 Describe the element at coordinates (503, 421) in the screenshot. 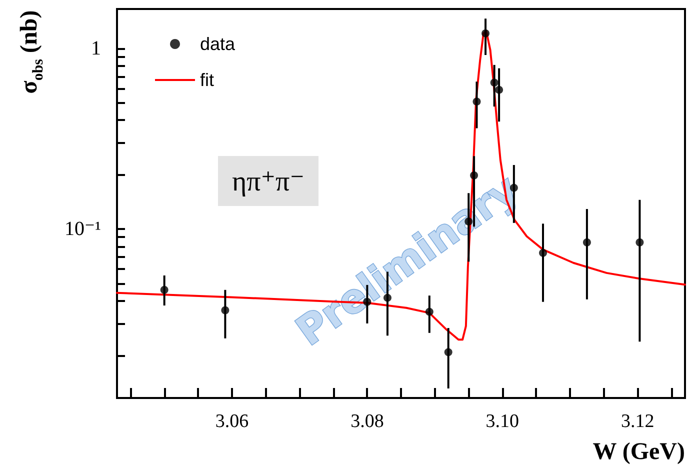

I see `x-tick-label: 3.10` at that location.